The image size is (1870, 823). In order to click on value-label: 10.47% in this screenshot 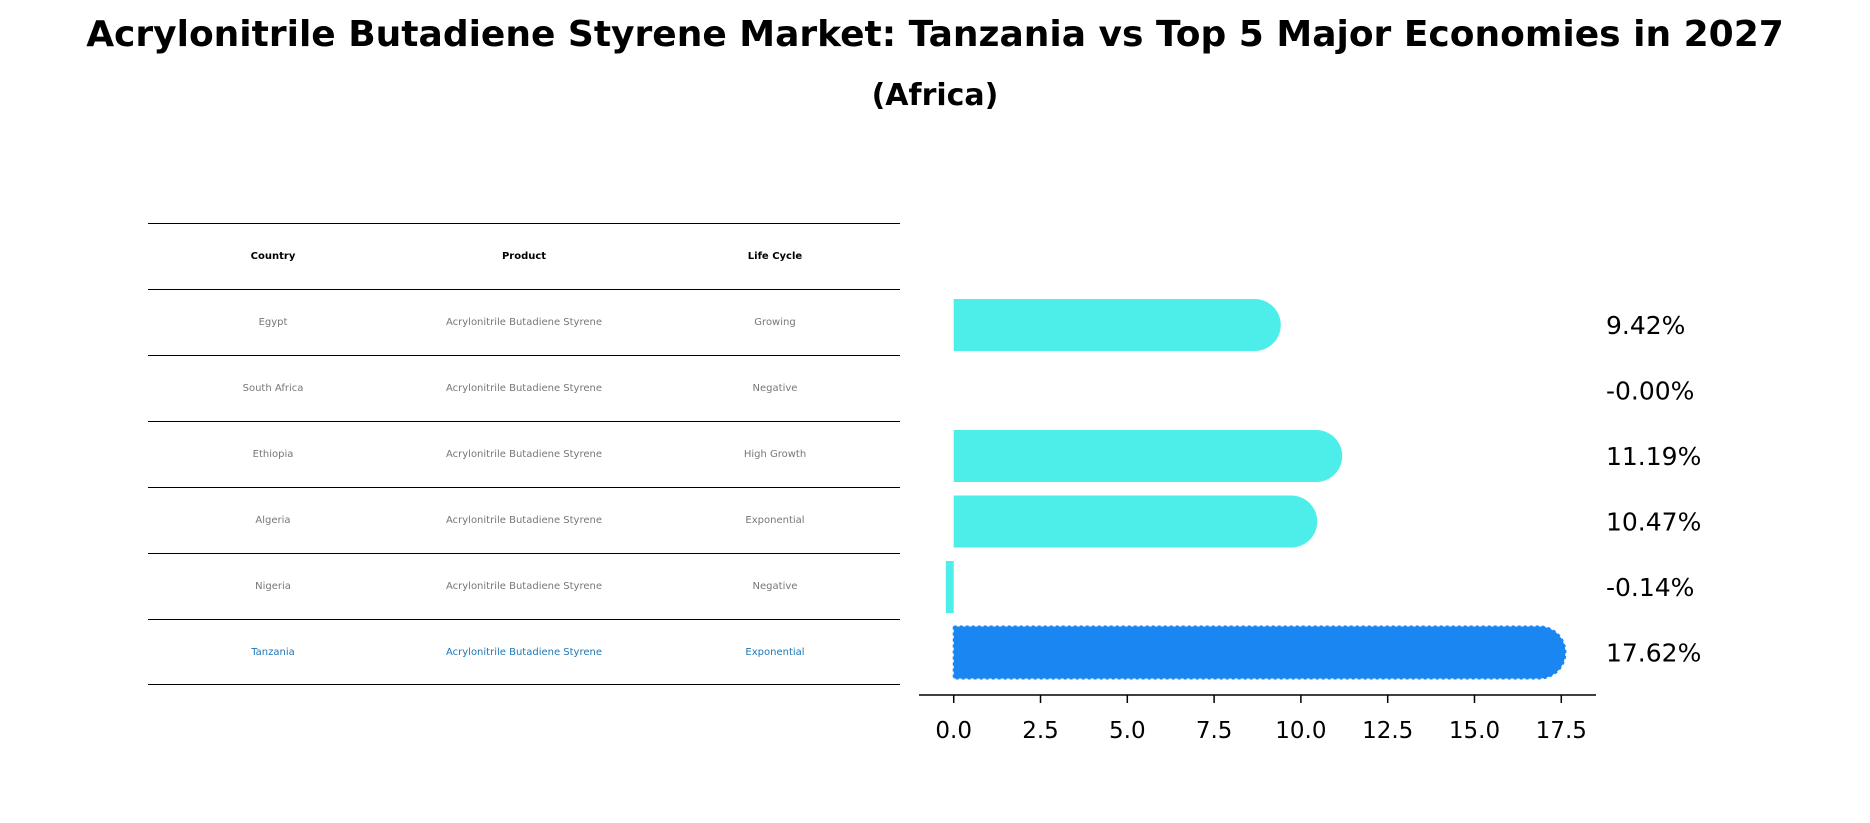, I will do `click(1653, 522)`.